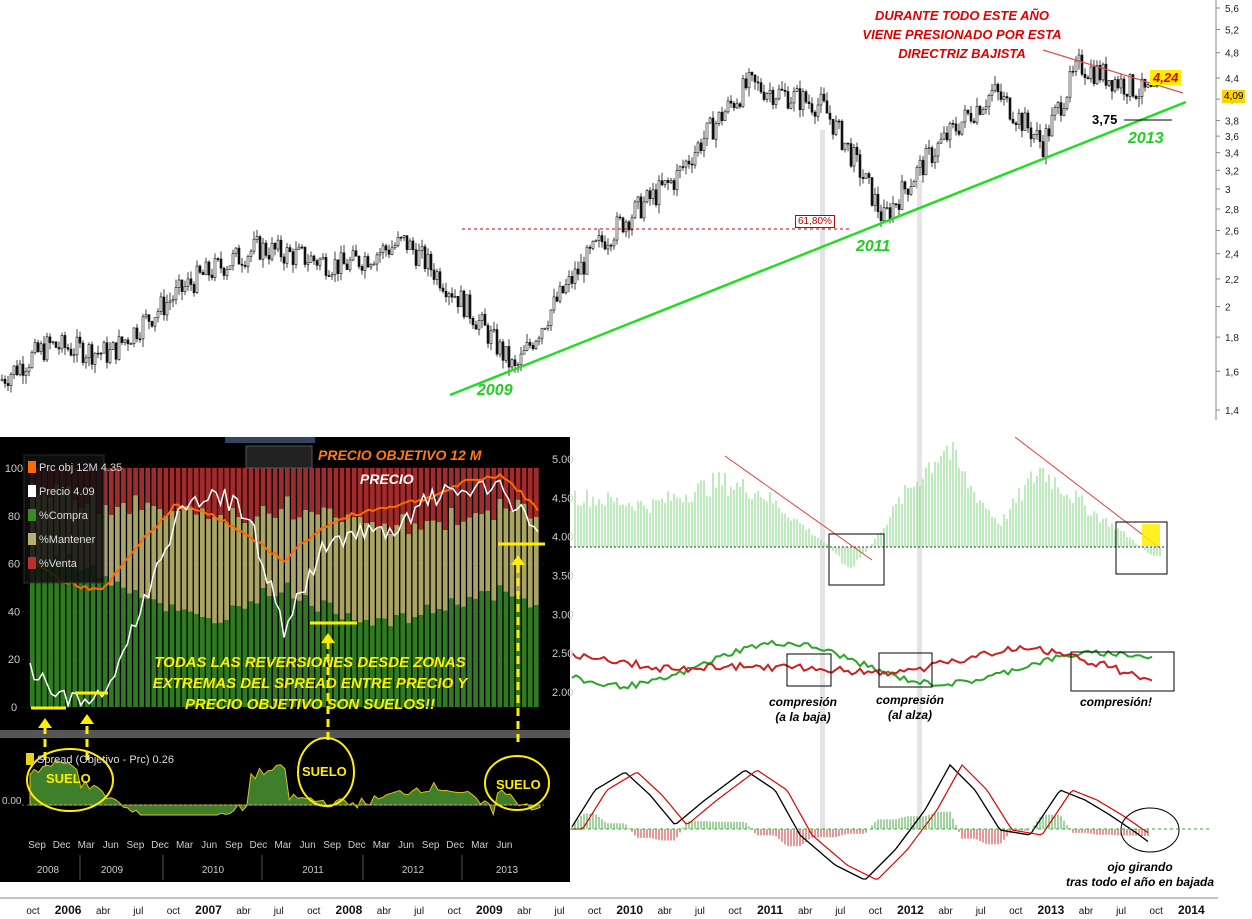 This screenshot has height=919, width=1252. Describe the element at coordinates (14, 612) in the screenshot. I see `inset-left-tick: 40` at that location.